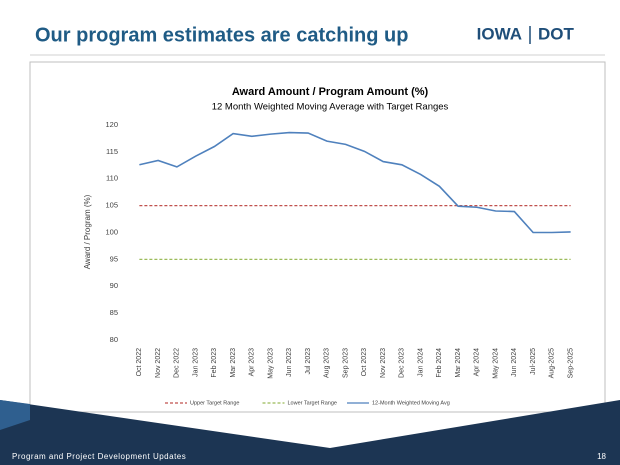 Image resolution: width=620 pixels, height=465 pixels. What do you see at coordinates (345, 363) in the screenshot?
I see `x-tick-label: Sep 2023` at bounding box center [345, 363].